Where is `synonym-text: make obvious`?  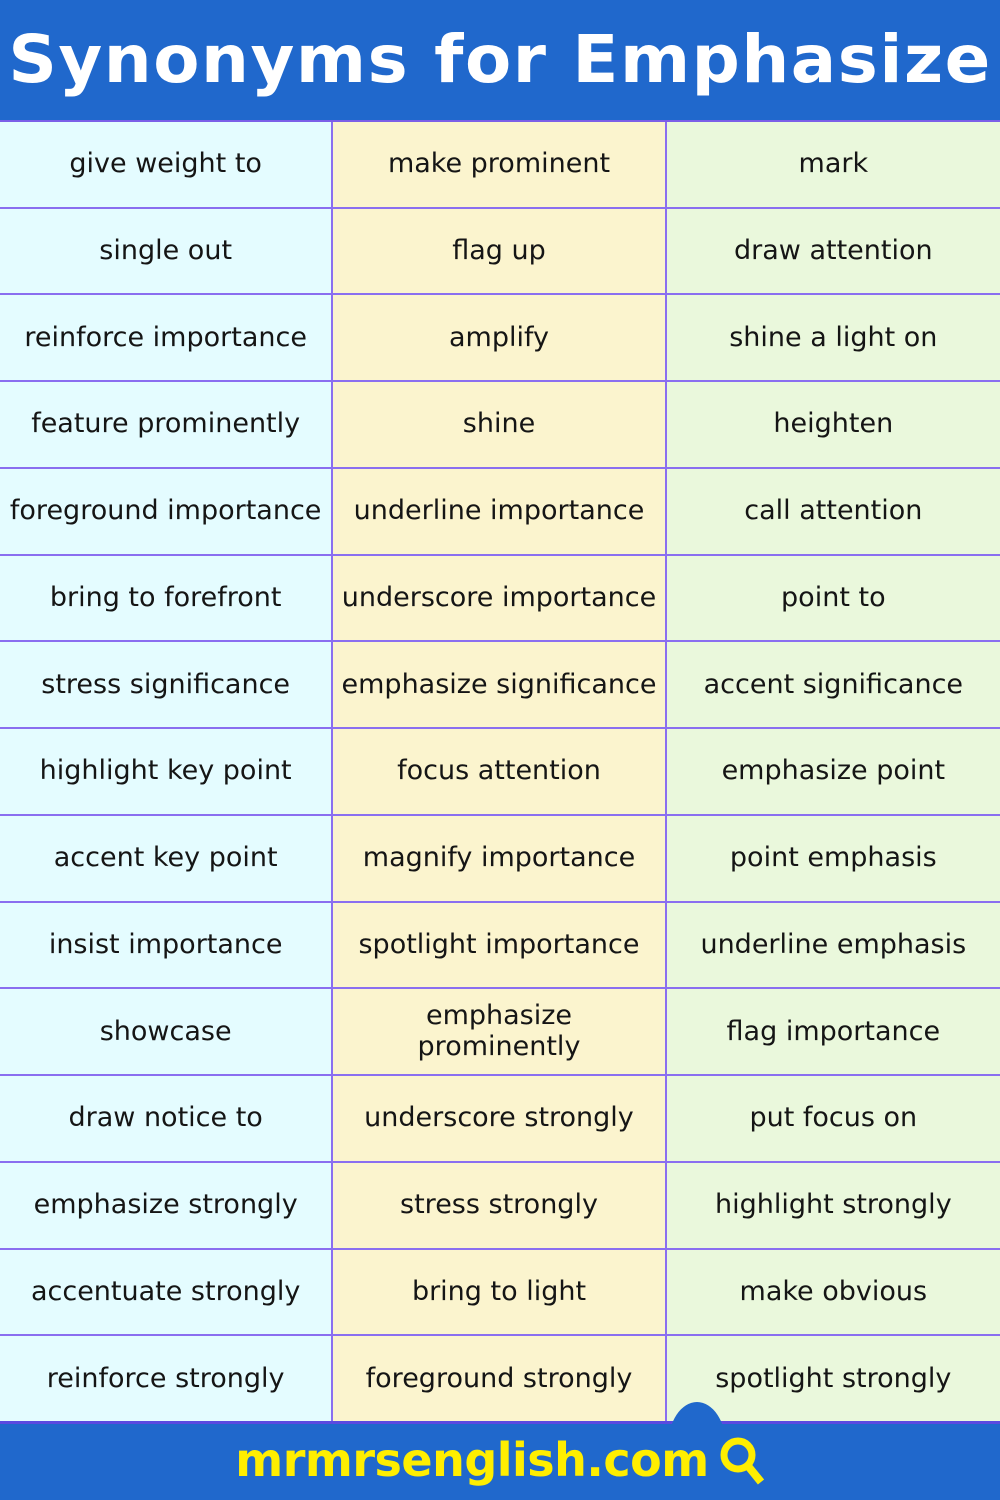 synonym-text: make obvious is located at coordinates (833, 1291).